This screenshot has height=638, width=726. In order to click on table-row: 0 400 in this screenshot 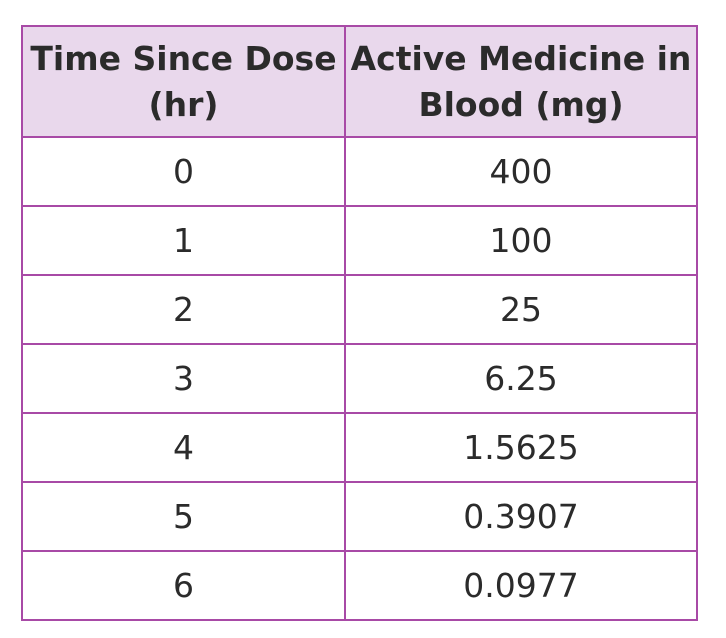, I will do `click(359, 171)`.